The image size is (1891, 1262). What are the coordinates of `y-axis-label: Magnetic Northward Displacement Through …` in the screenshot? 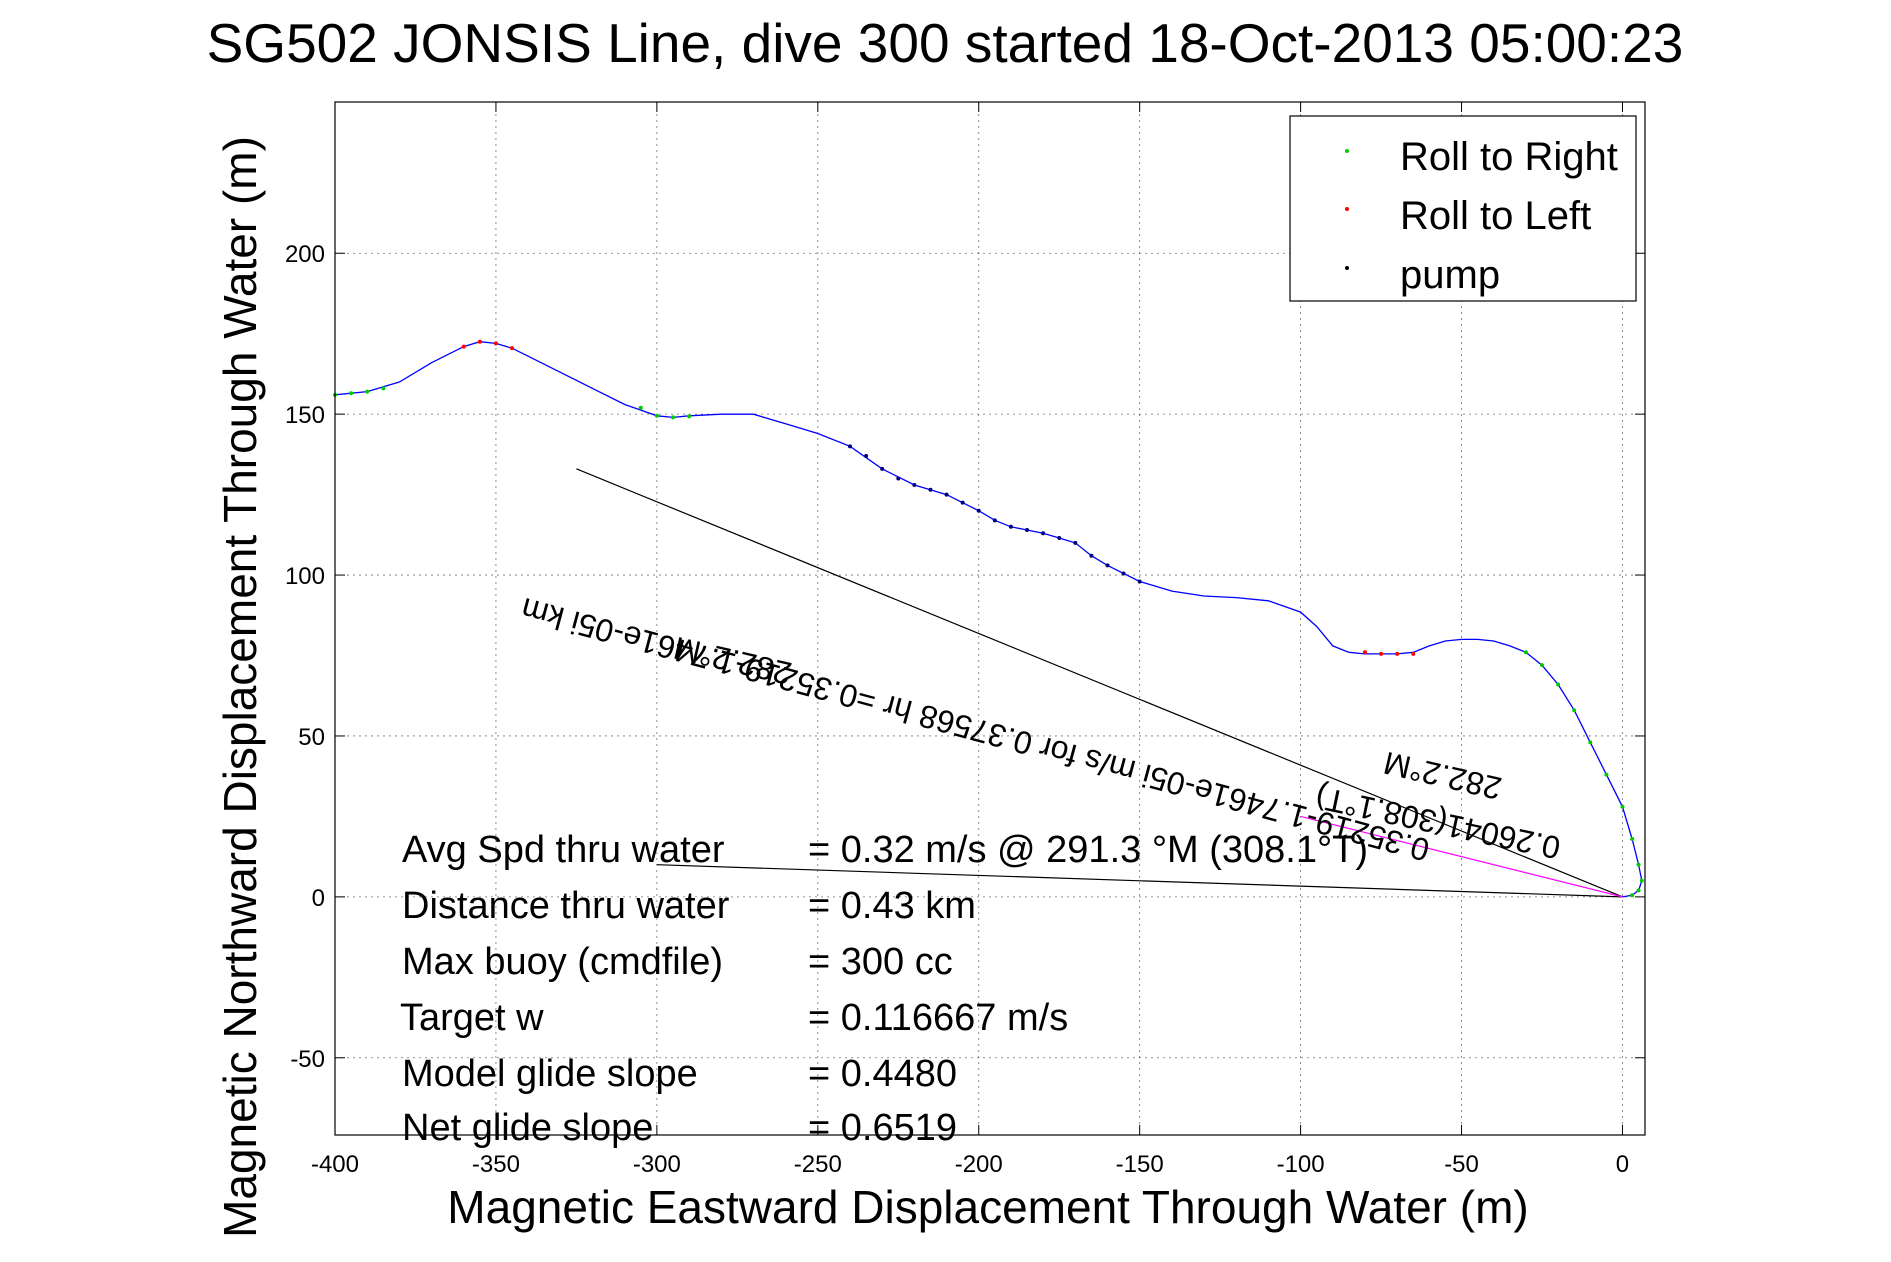 It's located at (240, 687).